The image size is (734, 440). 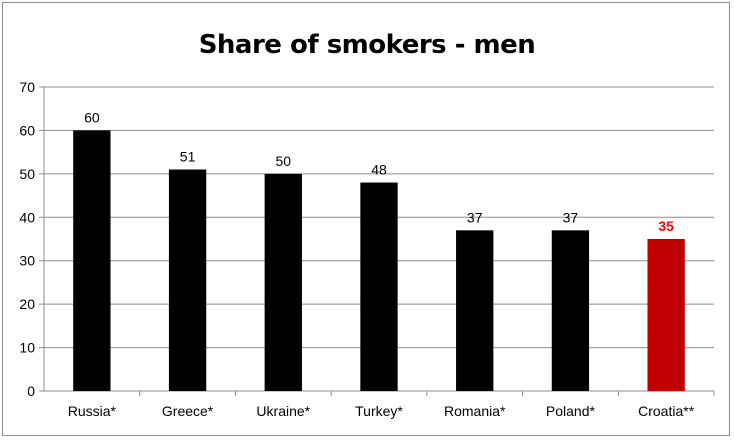 What do you see at coordinates (27, 174) in the screenshot?
I see `y-tick-label: 50` at bounding box center [27, 174].